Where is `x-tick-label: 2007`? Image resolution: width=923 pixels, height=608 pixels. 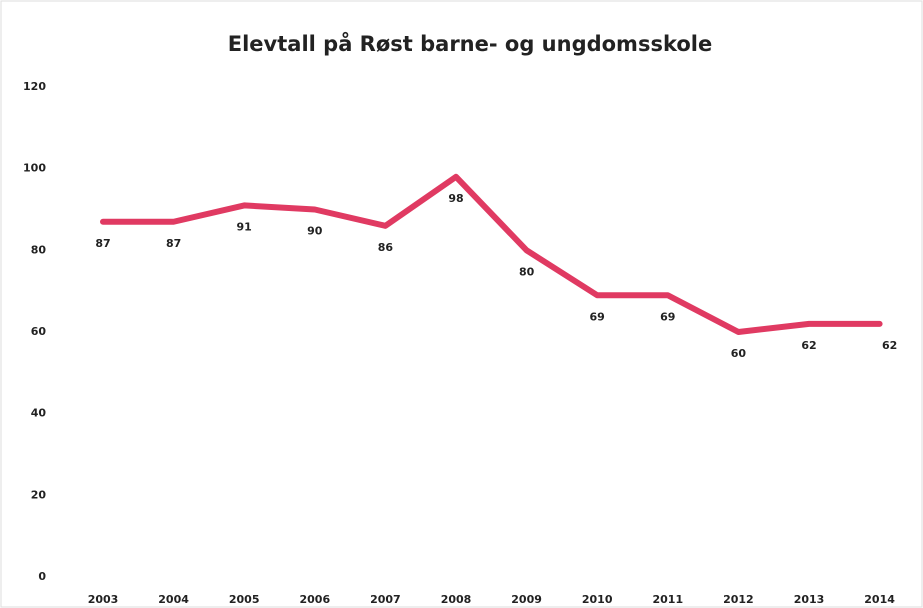
x-tick-label: 2007 is located at coordinates (385, 599).